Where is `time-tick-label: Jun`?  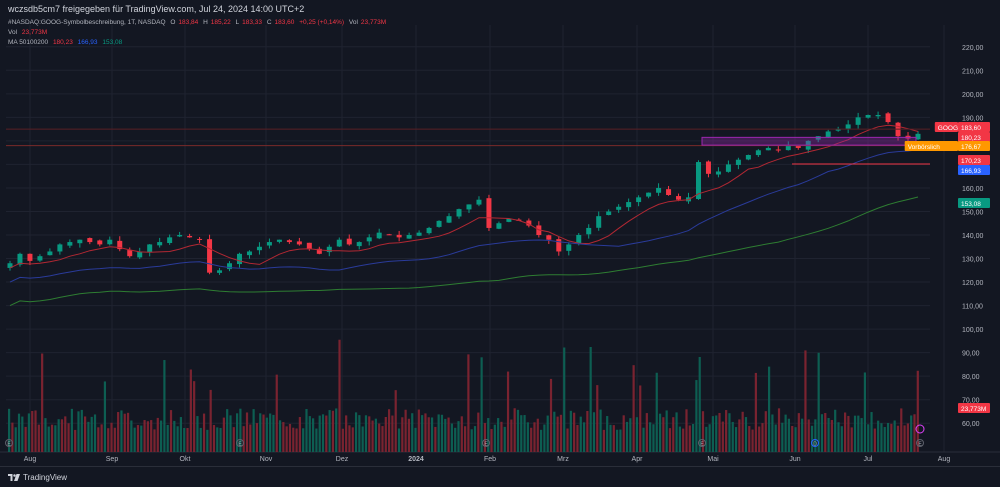
time-tick-label: Jun is located at coordinates (794, 459).